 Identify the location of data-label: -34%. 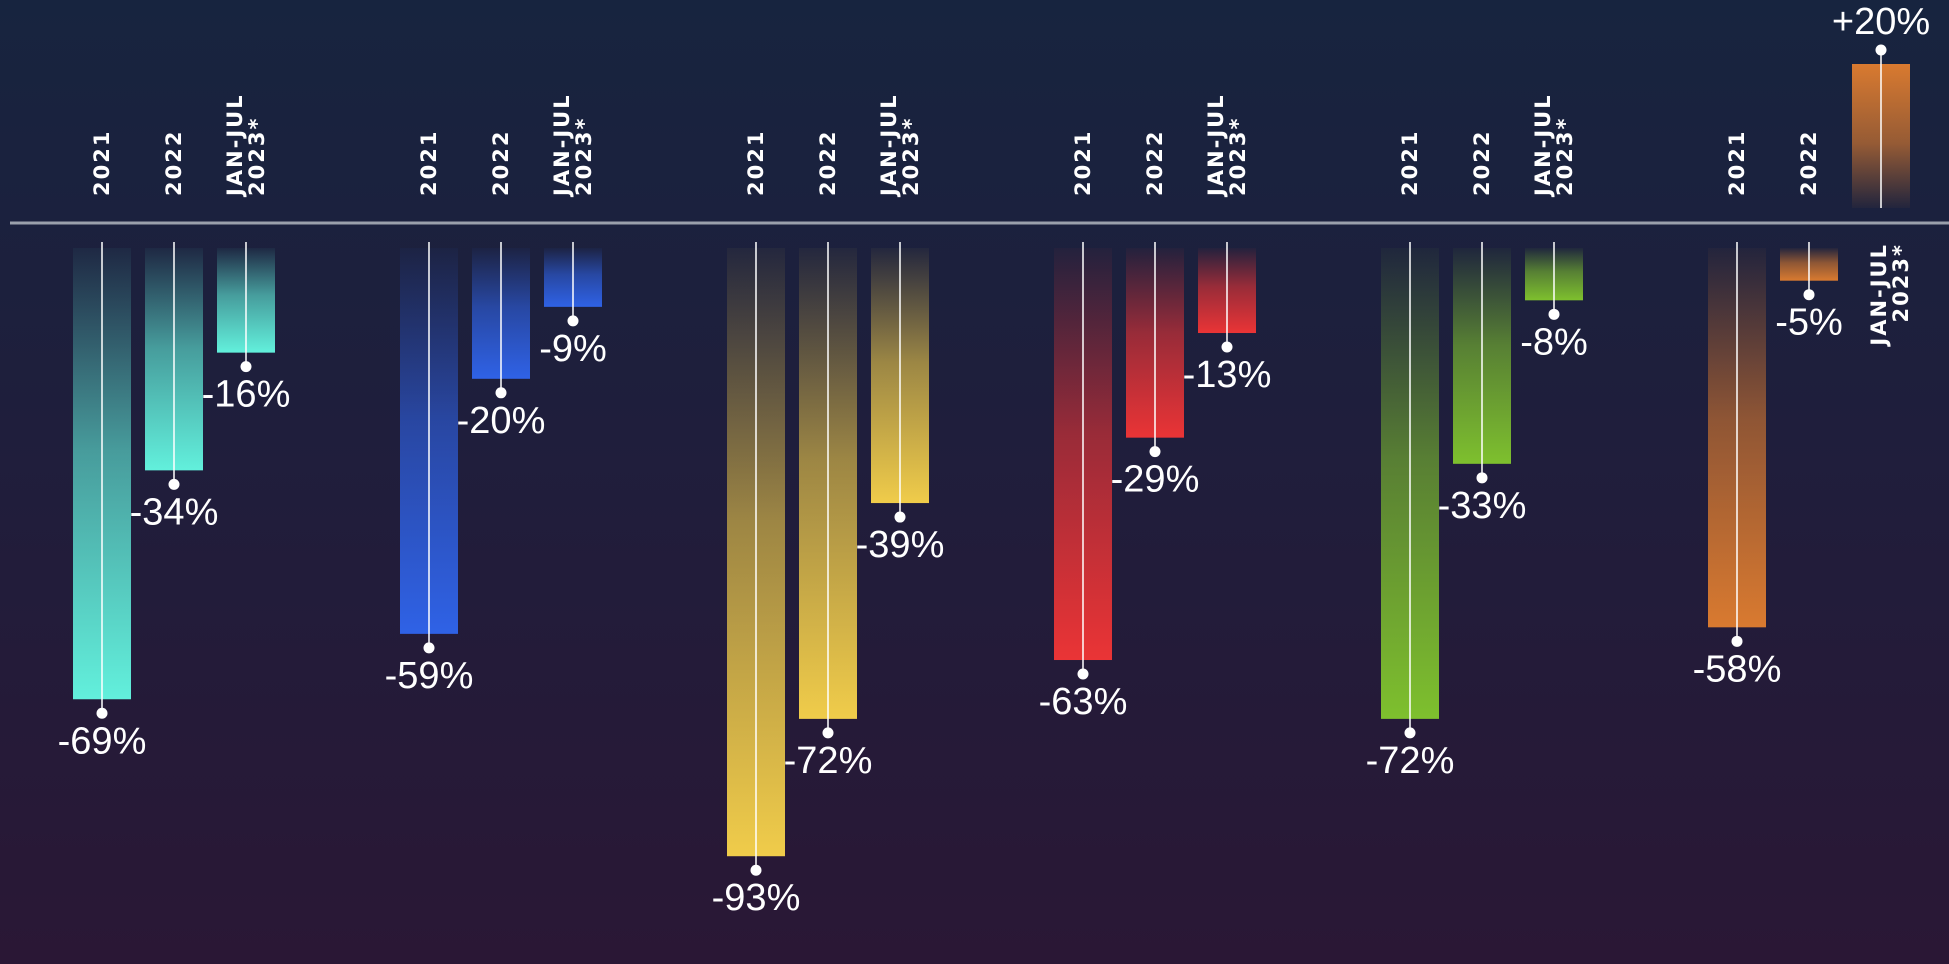
(174, 512).